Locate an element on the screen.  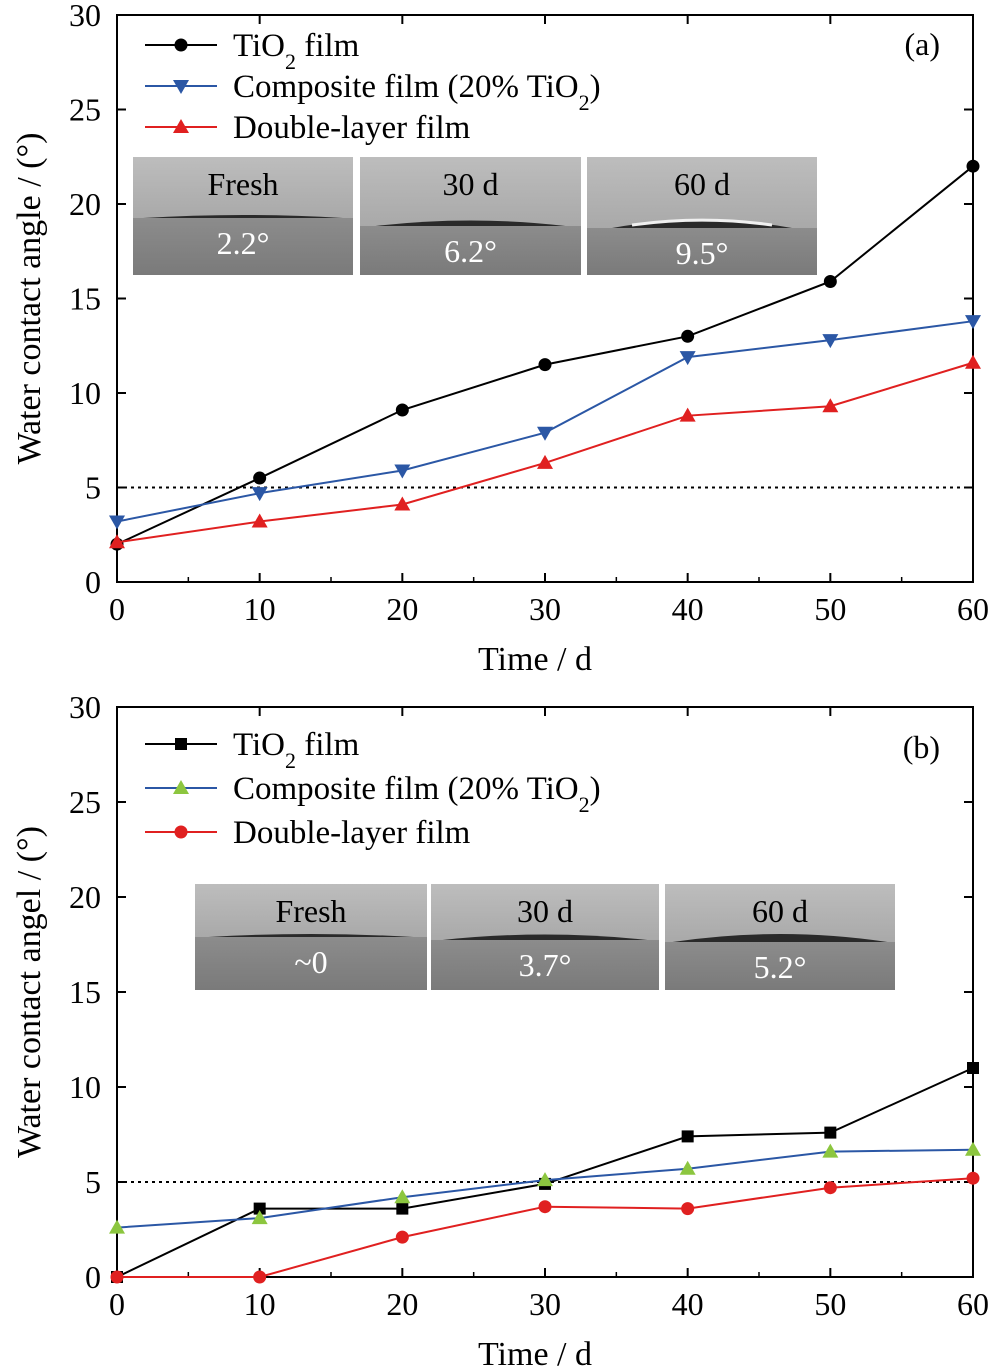
inset-value: 9.5° is located at coordinates (702, 253).